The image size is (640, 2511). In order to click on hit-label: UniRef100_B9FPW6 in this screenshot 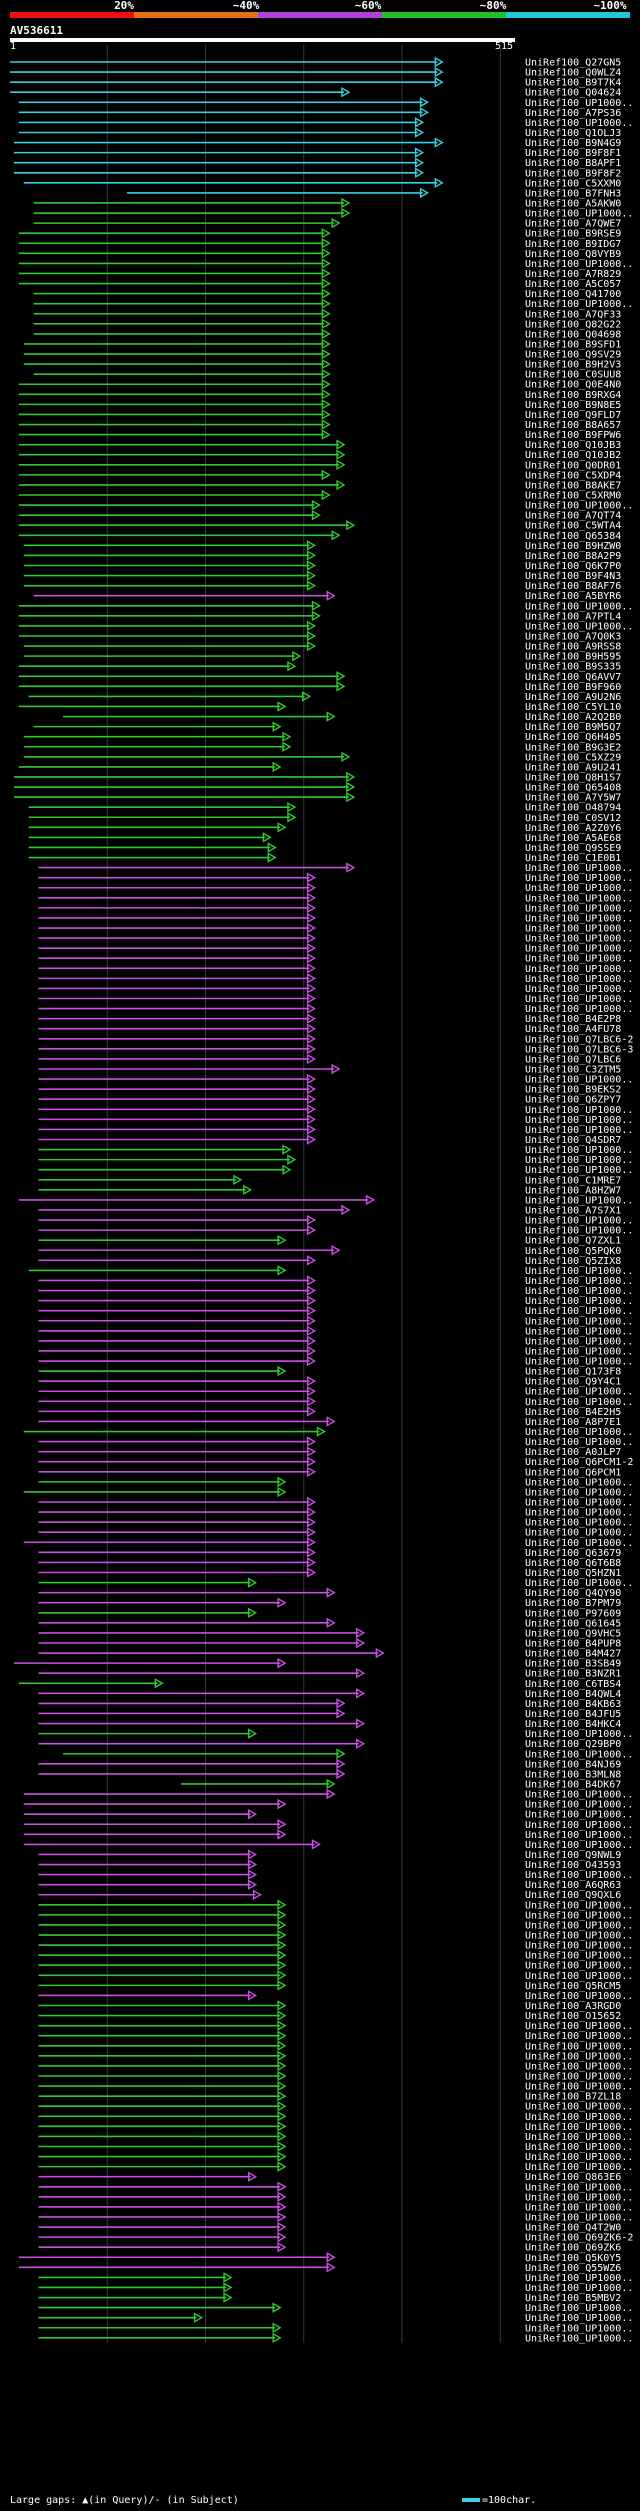, I will do `click(573, 435)`.